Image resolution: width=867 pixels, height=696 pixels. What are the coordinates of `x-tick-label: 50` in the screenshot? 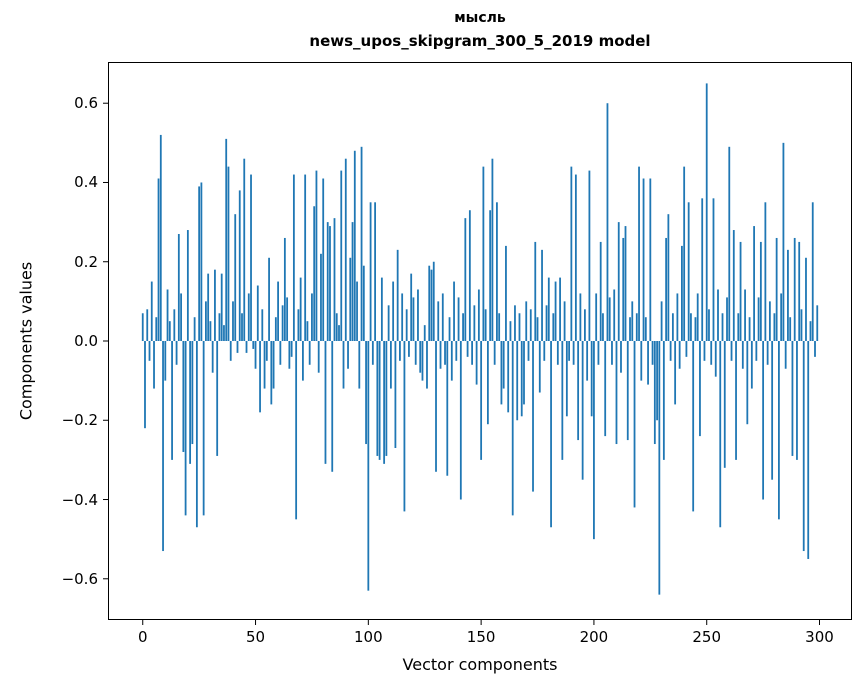 It's located at (255, 637).